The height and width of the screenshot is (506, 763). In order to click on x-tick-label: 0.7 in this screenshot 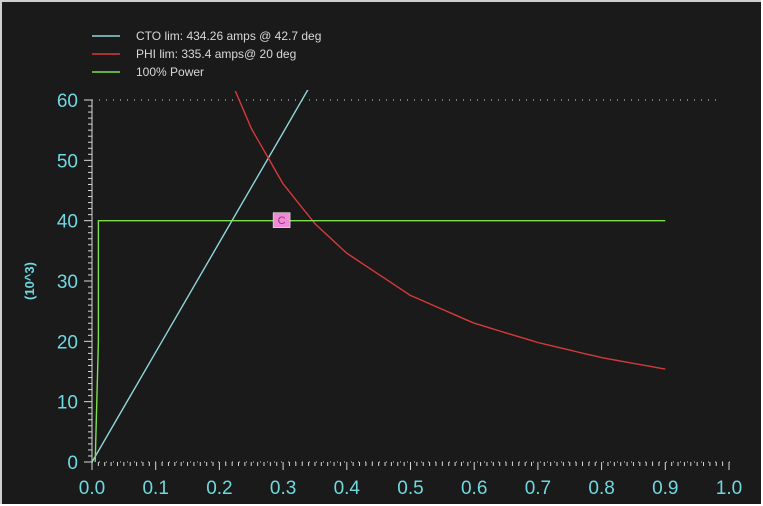, I will do `click(538, 488)`.